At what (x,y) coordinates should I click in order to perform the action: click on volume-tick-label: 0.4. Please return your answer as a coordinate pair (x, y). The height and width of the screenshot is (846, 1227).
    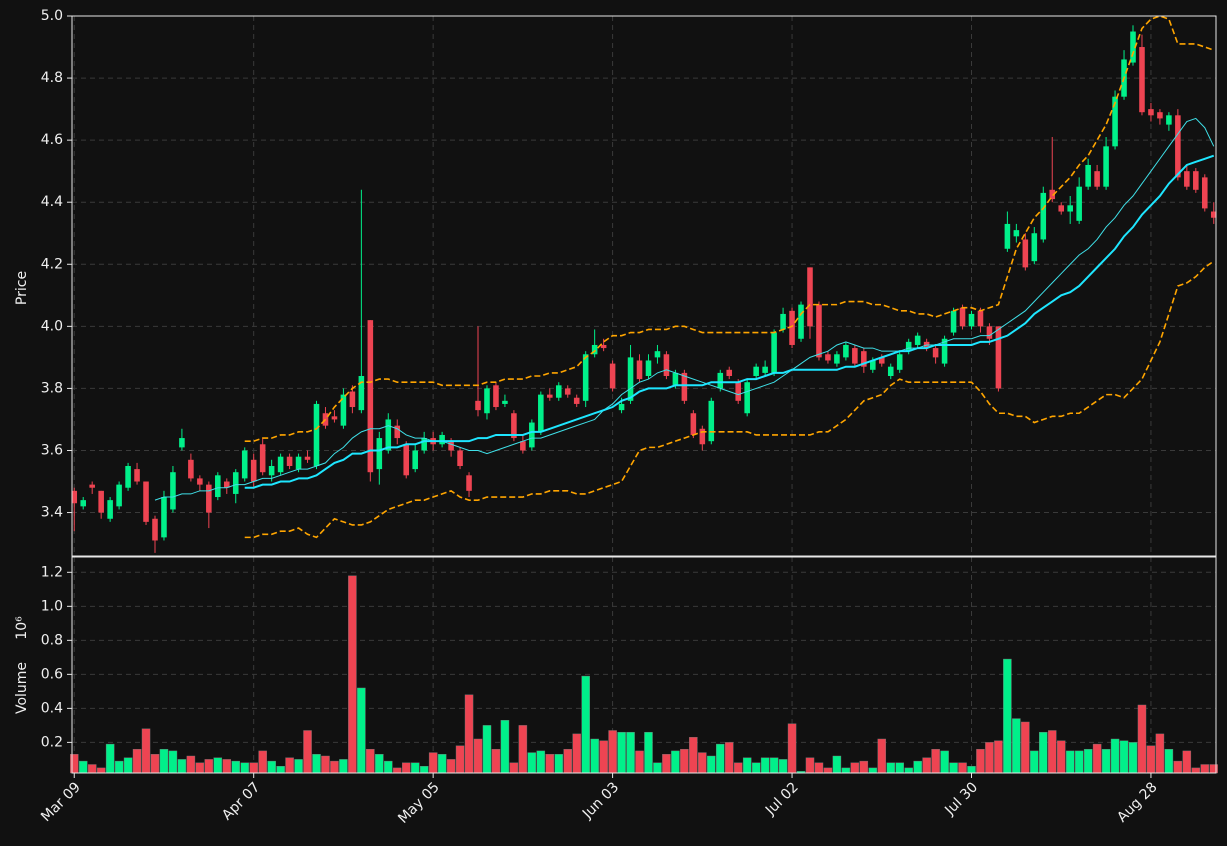
    Looking at the image, I should click on (52, 708).